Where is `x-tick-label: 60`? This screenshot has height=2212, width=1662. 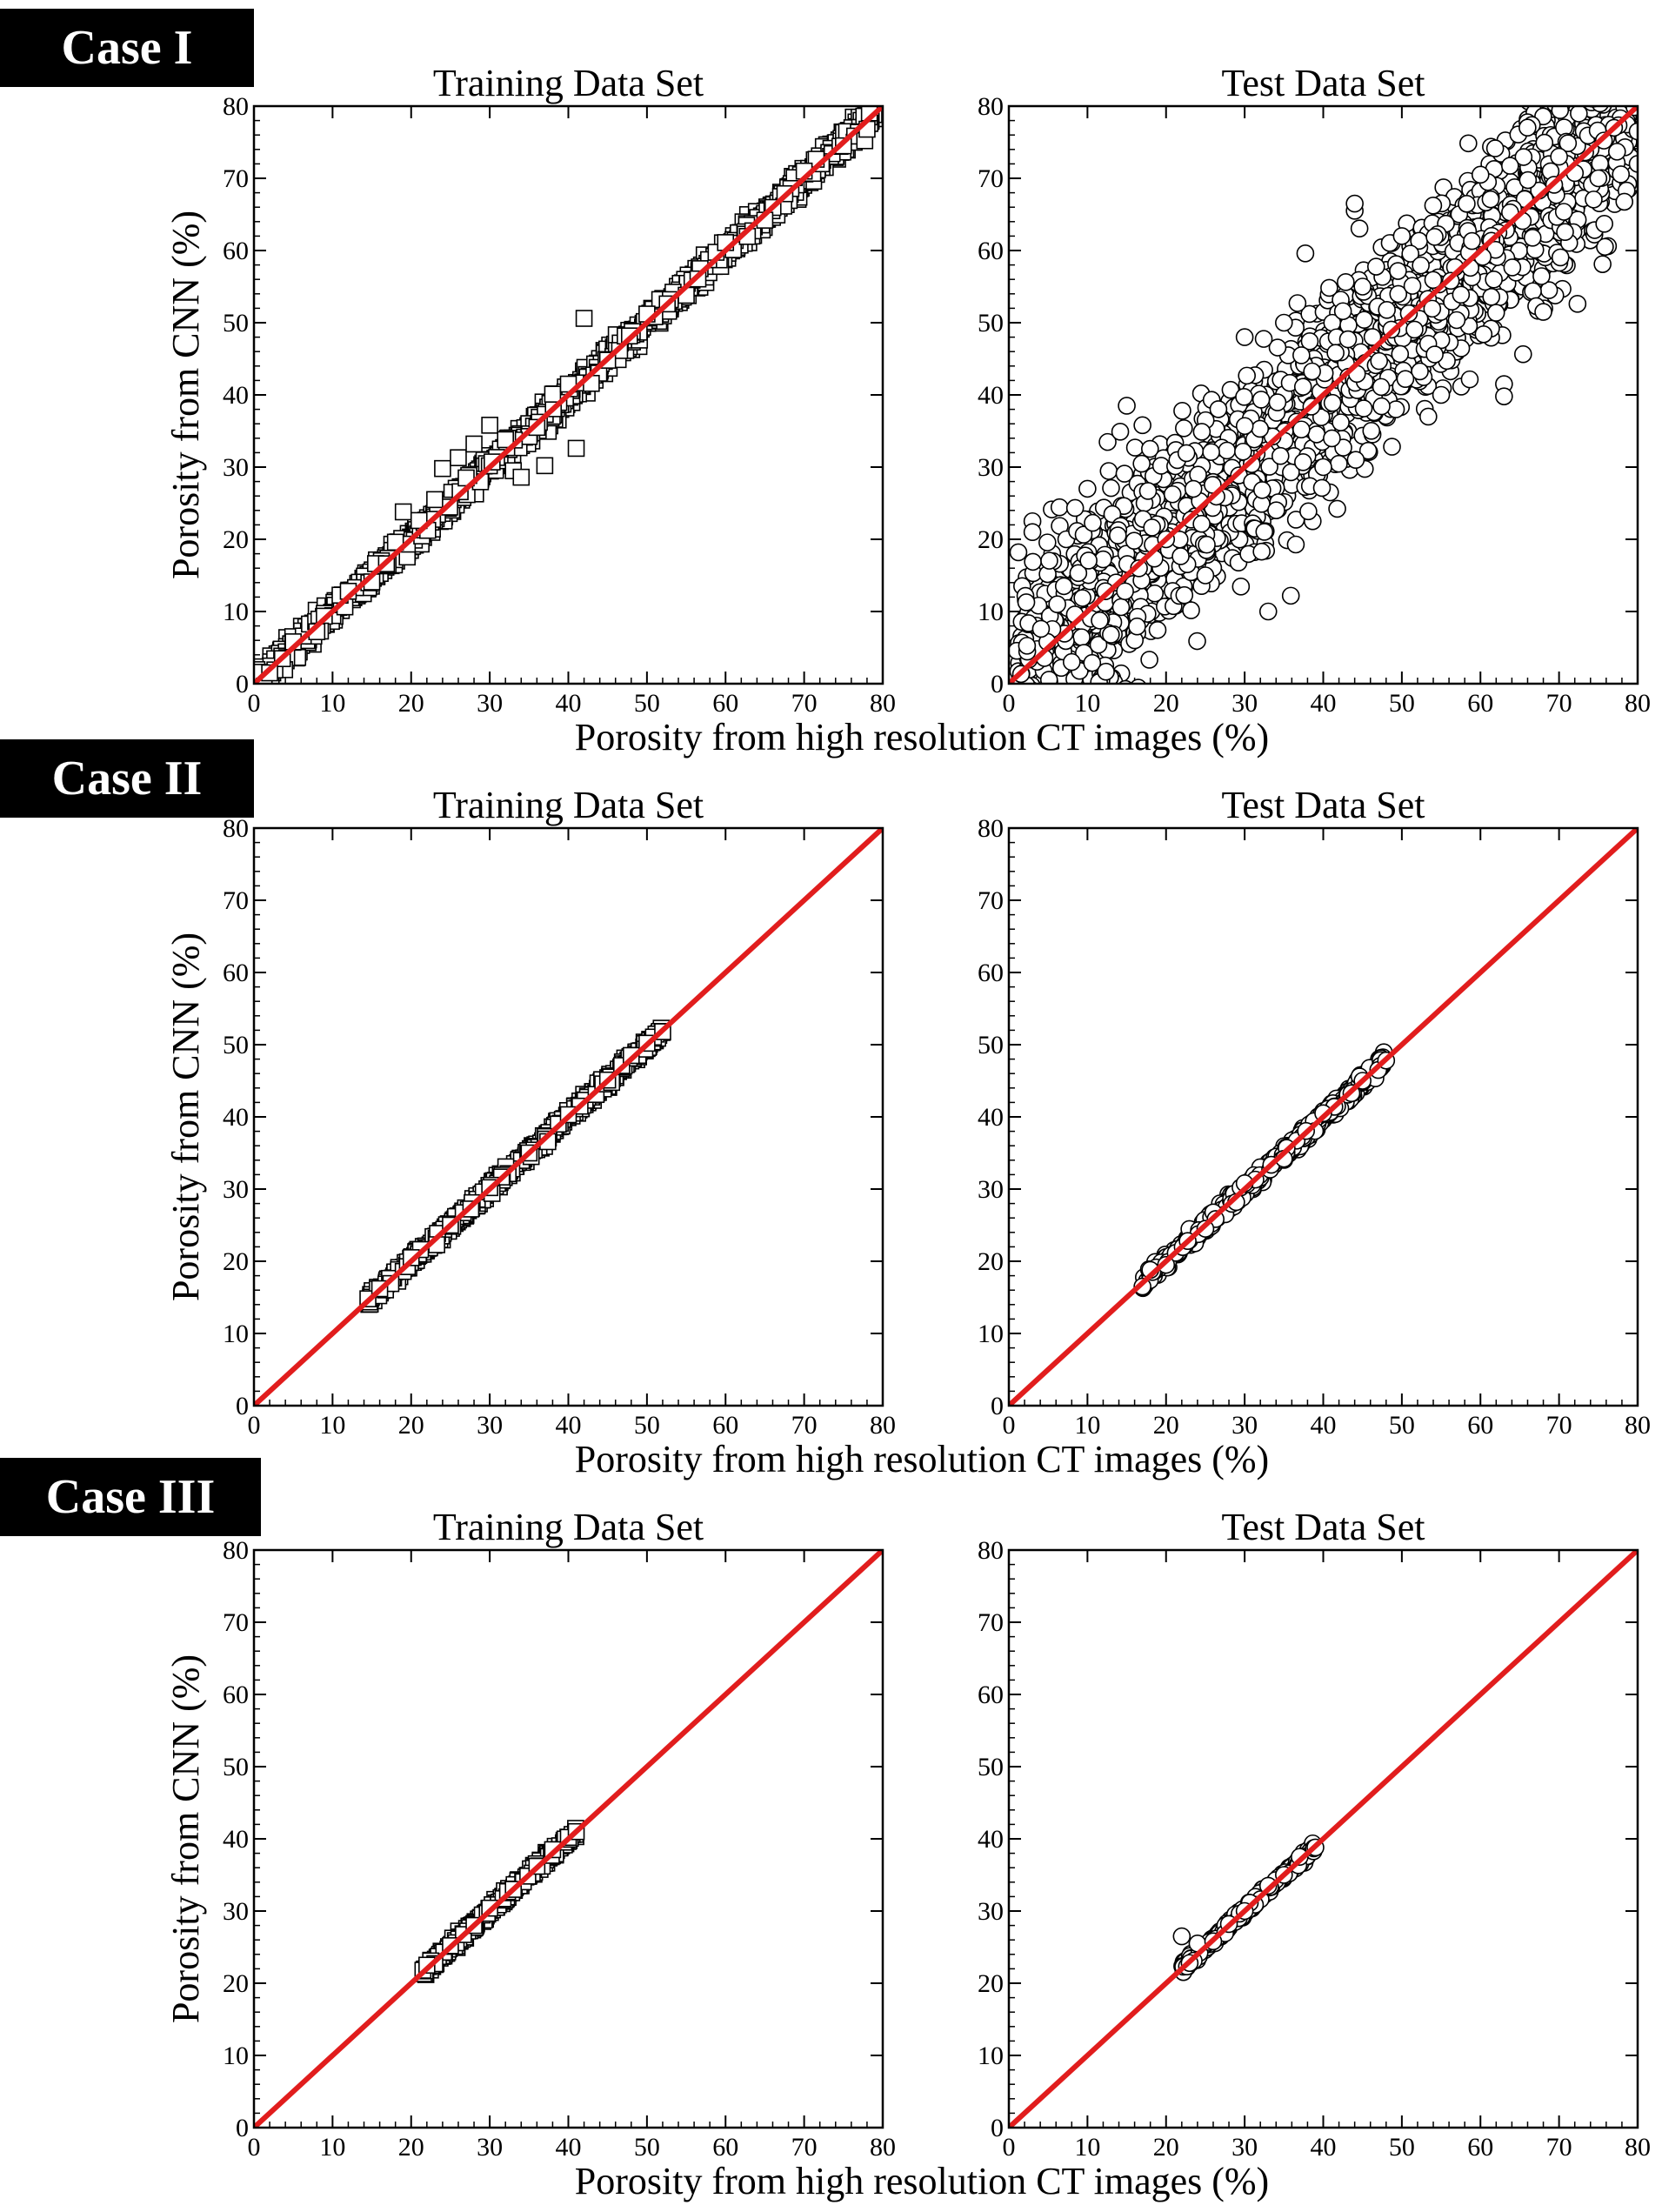
x-tick-label: 60 is located at coordinates (725, 704).